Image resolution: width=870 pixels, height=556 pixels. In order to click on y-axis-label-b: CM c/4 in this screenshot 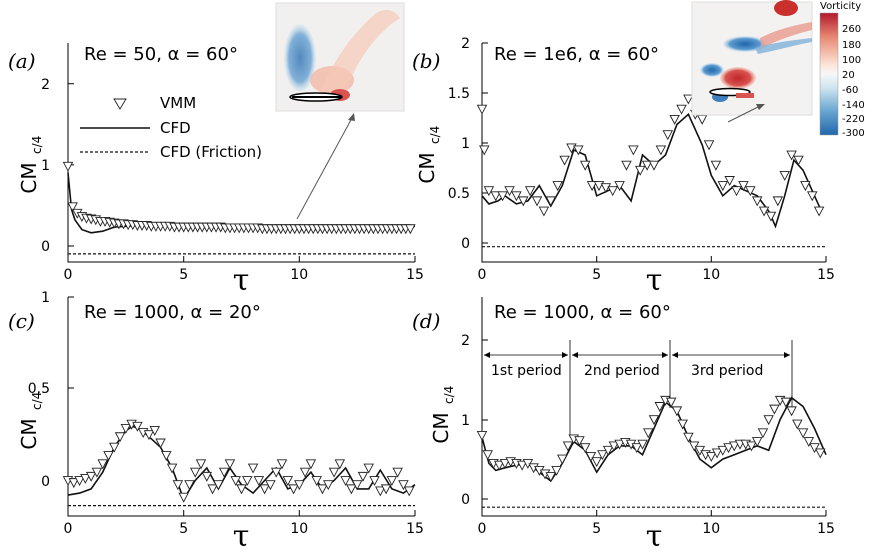, I will do `click(428, 155)`.